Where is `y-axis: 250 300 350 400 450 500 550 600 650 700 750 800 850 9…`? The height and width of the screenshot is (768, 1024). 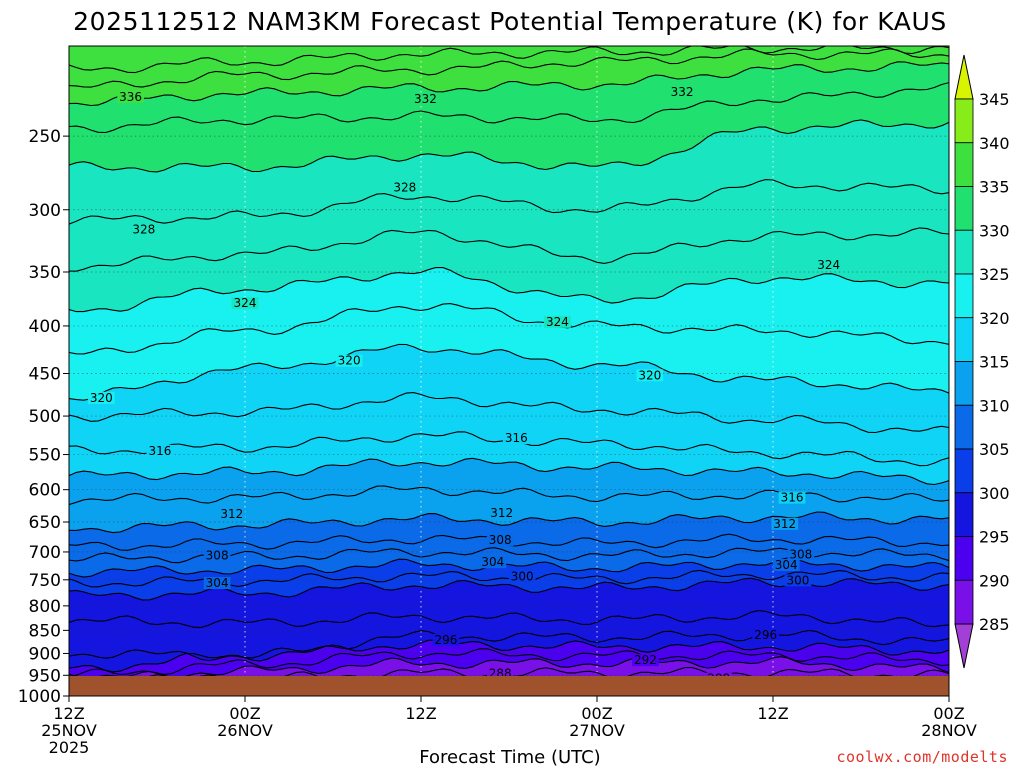 y-axis: 250 300 350 400 450 500 550 600 650 700 750 800 850 9… is located at coordinates (43, 417).